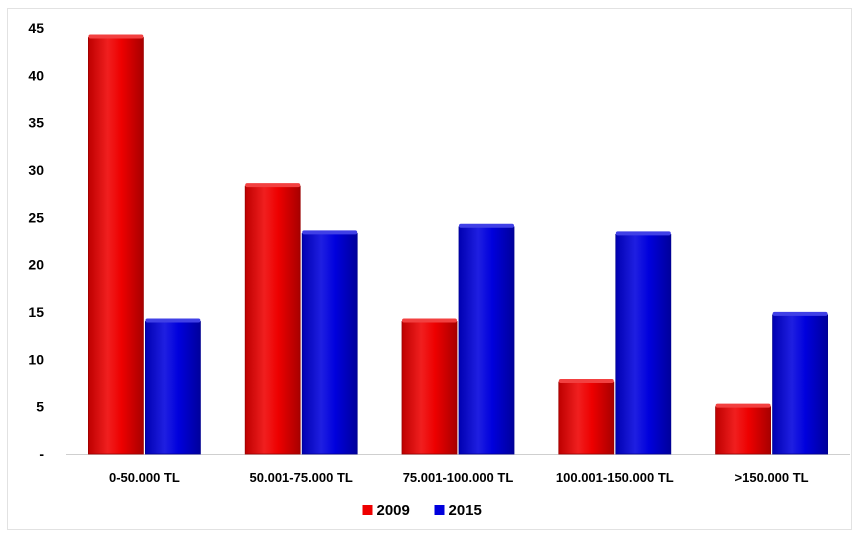 The image size is (857, 535). What do you see at coordinates (465, 510) in the screenshot?
I see `legend-label-2015: 2015` at bounding box center [465, 510].